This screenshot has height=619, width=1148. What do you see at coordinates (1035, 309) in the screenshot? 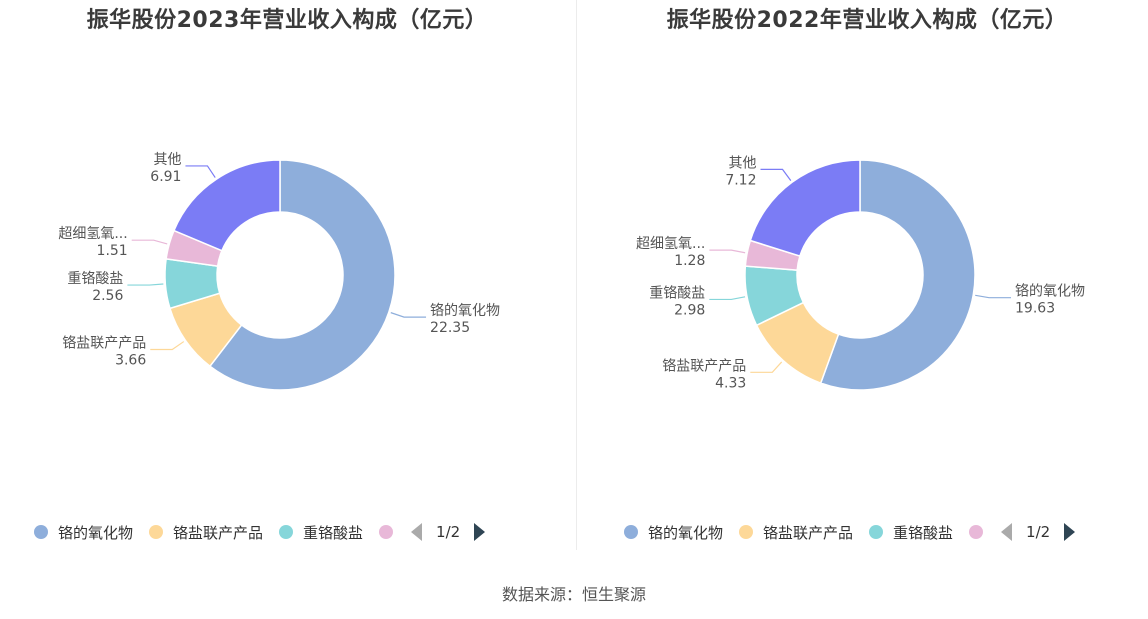
I see `slice-value-chromium-oxide: 19.63` at bounding box center [1035, 309].